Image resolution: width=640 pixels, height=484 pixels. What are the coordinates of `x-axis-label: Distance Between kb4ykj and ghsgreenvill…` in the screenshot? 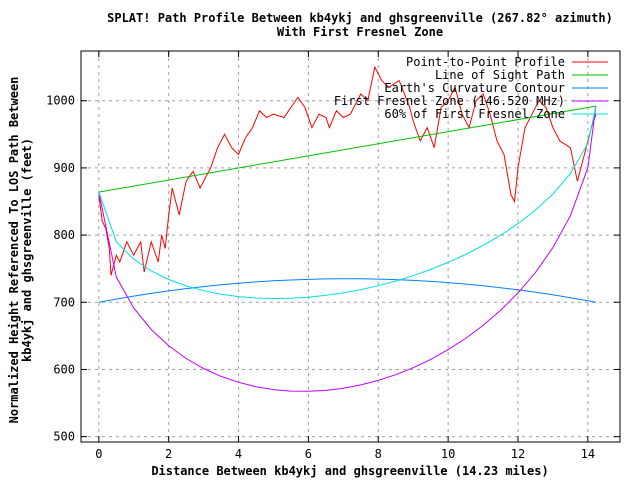 It's located at (349, 471).